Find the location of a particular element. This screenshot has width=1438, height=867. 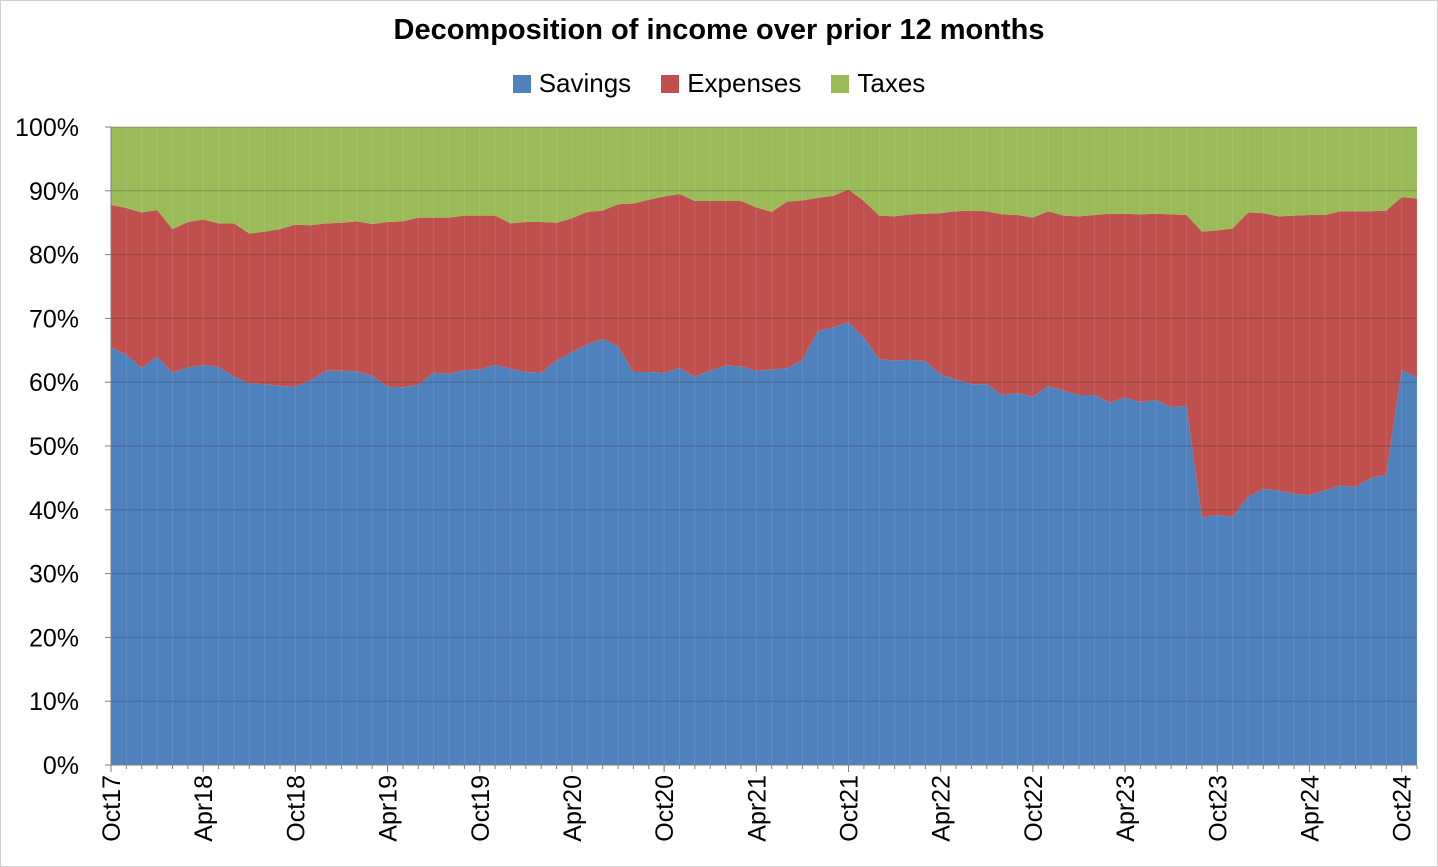

x-tick-label: Oct24 is located at coordinates (1403, 808).